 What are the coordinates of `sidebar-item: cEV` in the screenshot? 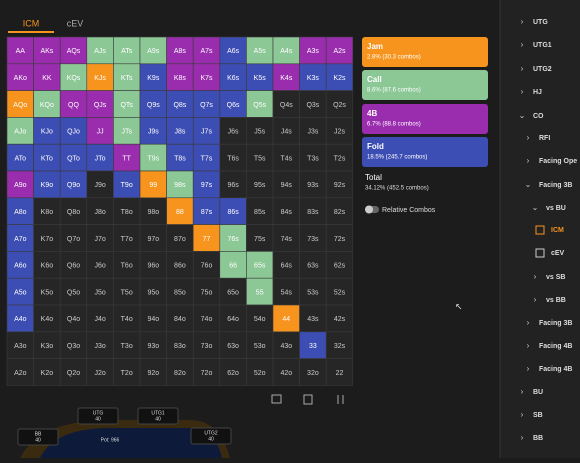 It's located at (558, 253).